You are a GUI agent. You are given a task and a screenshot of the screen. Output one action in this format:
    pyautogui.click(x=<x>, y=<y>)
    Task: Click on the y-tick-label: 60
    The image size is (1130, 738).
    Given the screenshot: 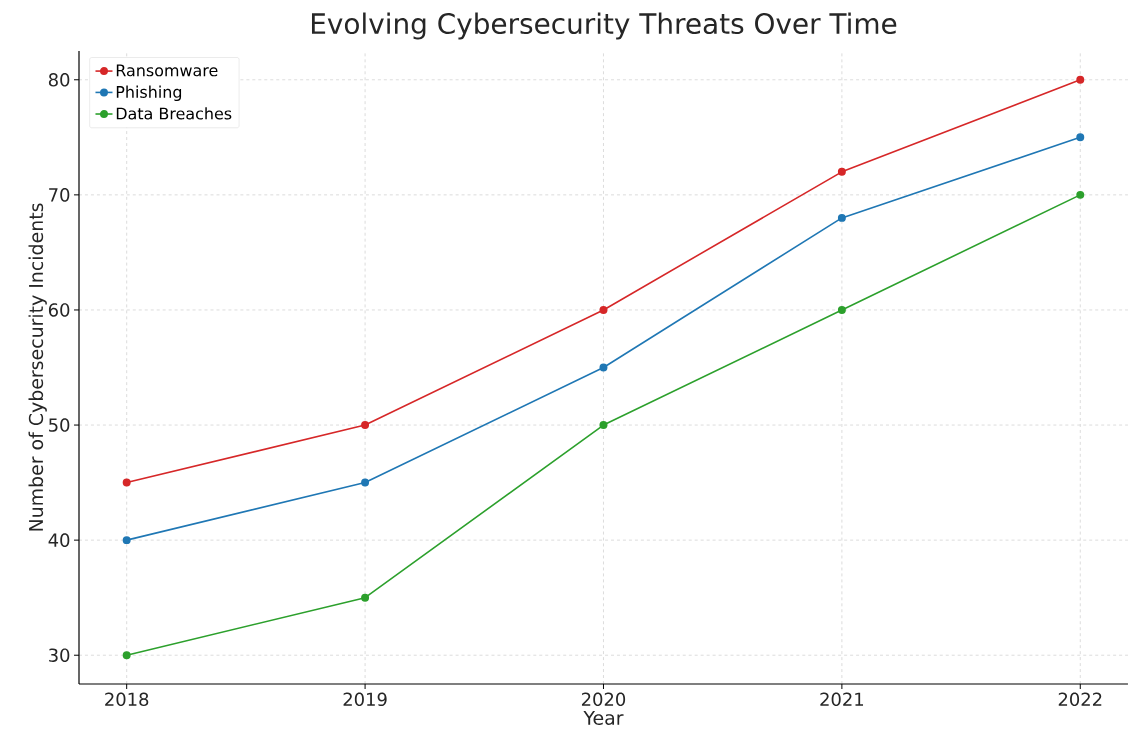 What is the action you would take?
    pyautogui.click(x=59, y=310)
    